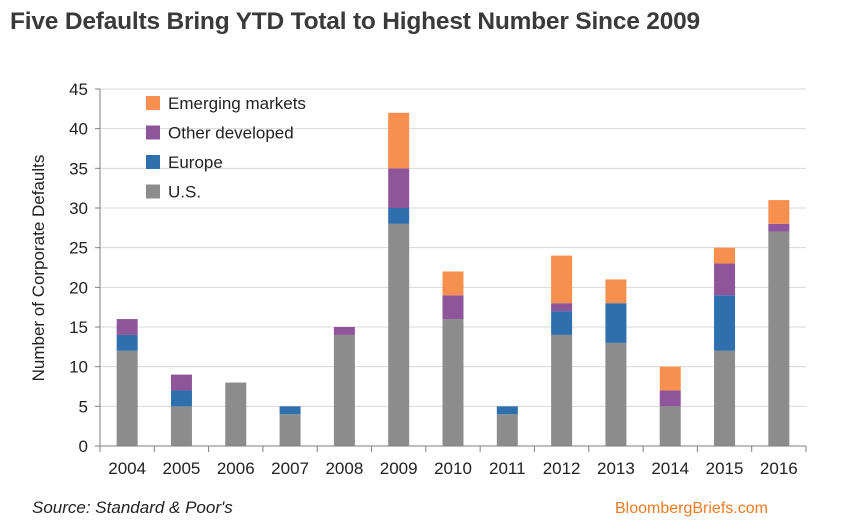 Image resolution: width=845 pixels, height=525 pixels. I want to click on x-tick-label: 2007, so click(290, 468).